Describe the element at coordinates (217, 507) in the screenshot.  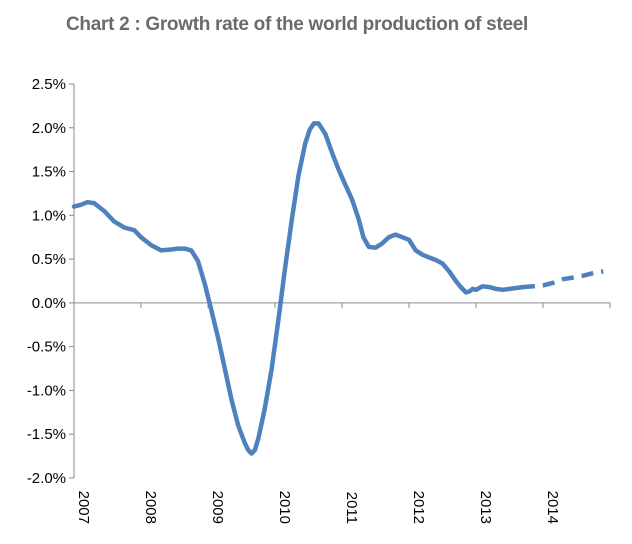
I see `x-tick-label: 2009` at that location.